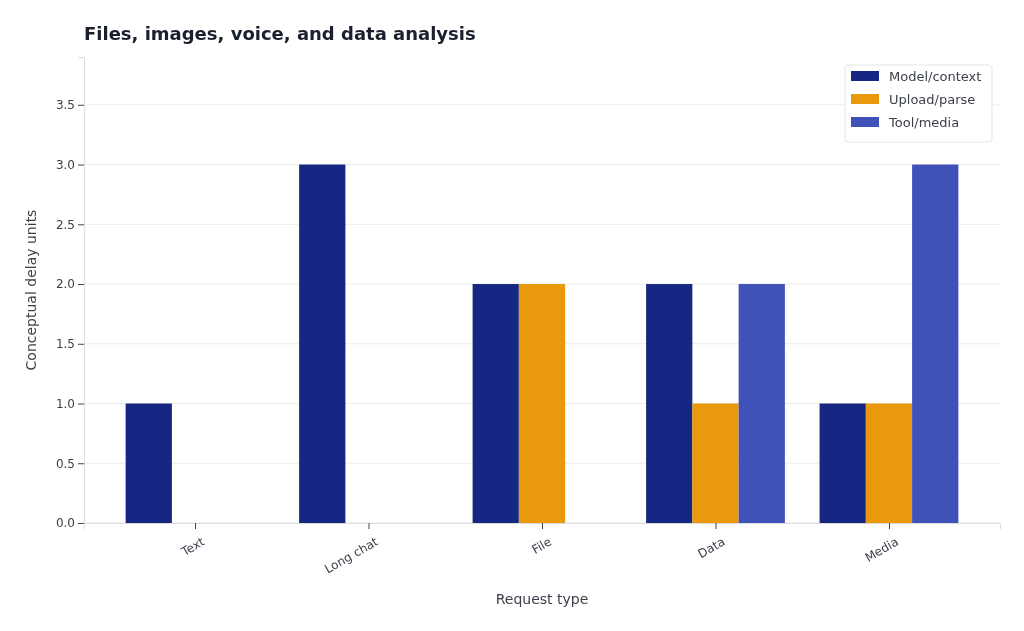  What do you see at coordinates (932, 99) in the screenshot?
I see `legend-label: Upload/parse` at bounding box center [932, 99].